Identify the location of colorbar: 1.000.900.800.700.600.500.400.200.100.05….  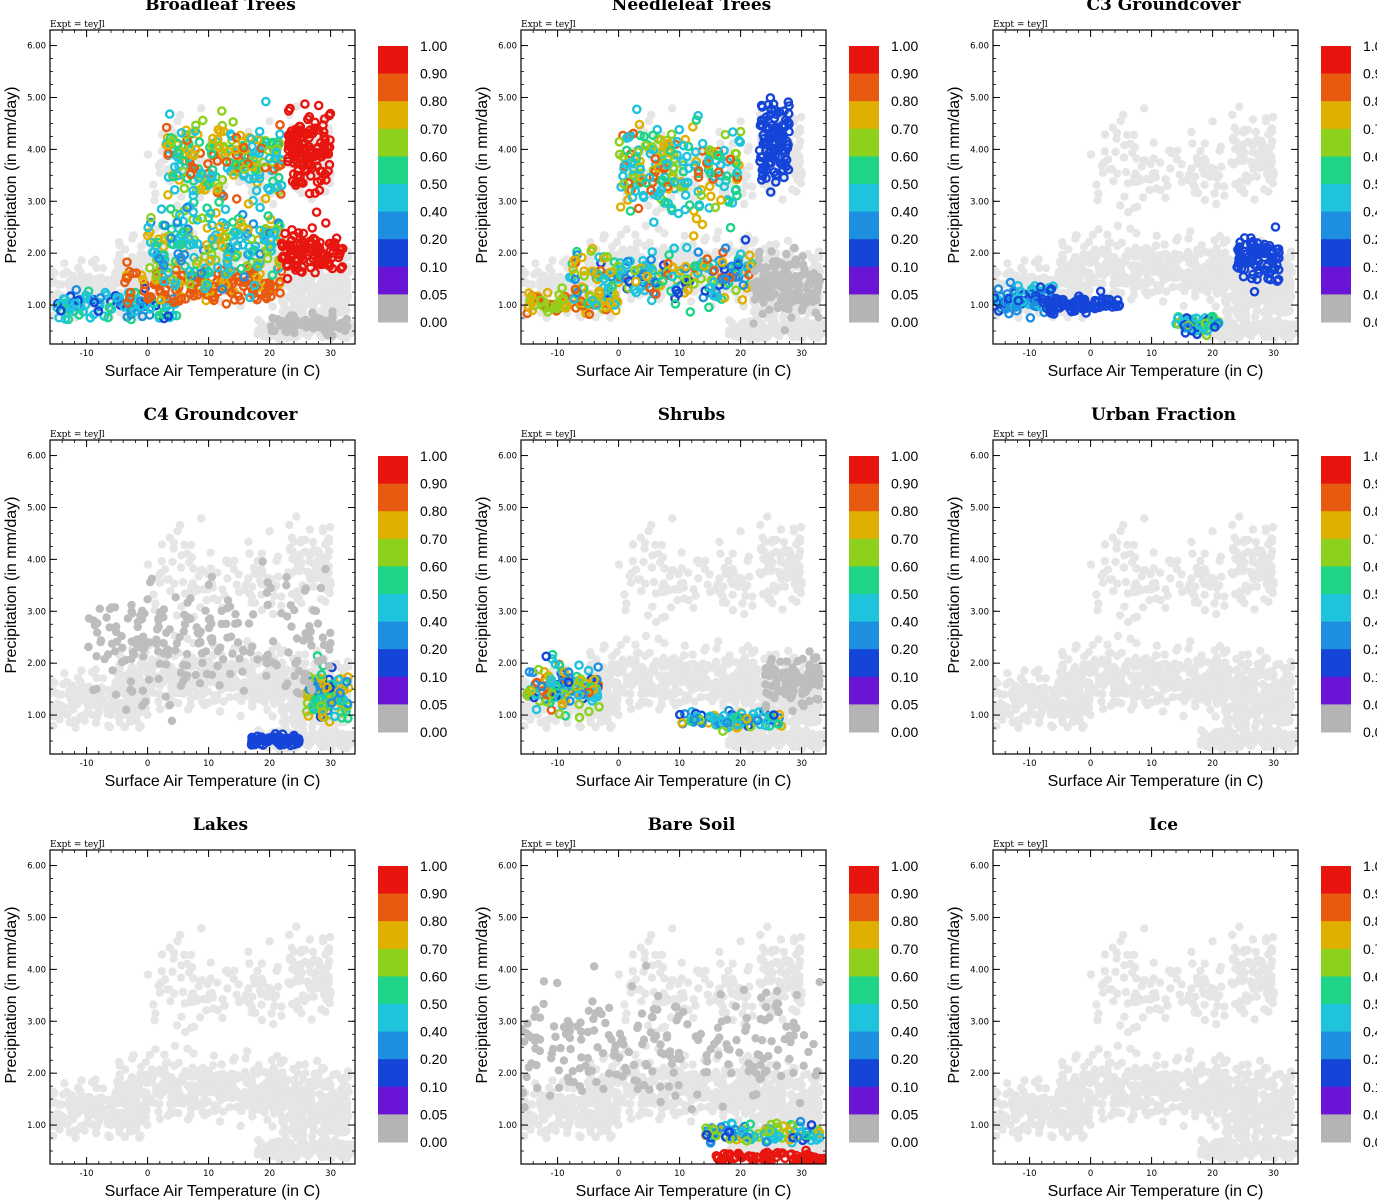
(412, 184).